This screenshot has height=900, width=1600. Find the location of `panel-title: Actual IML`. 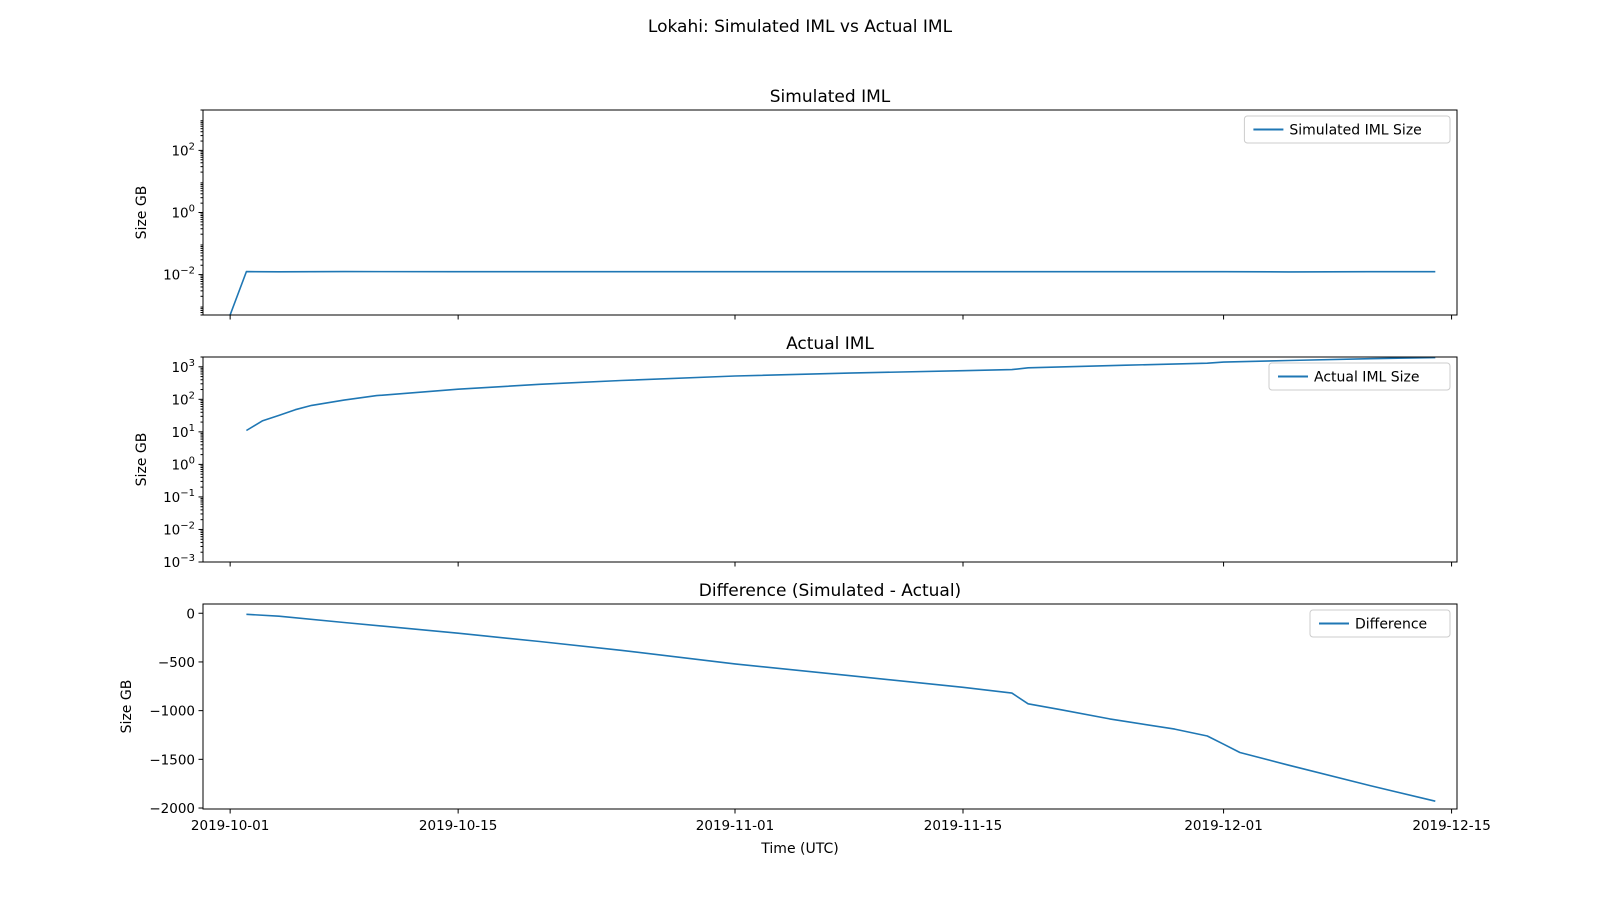

panel-title: Actual IML is located at coordinates (830, 344).